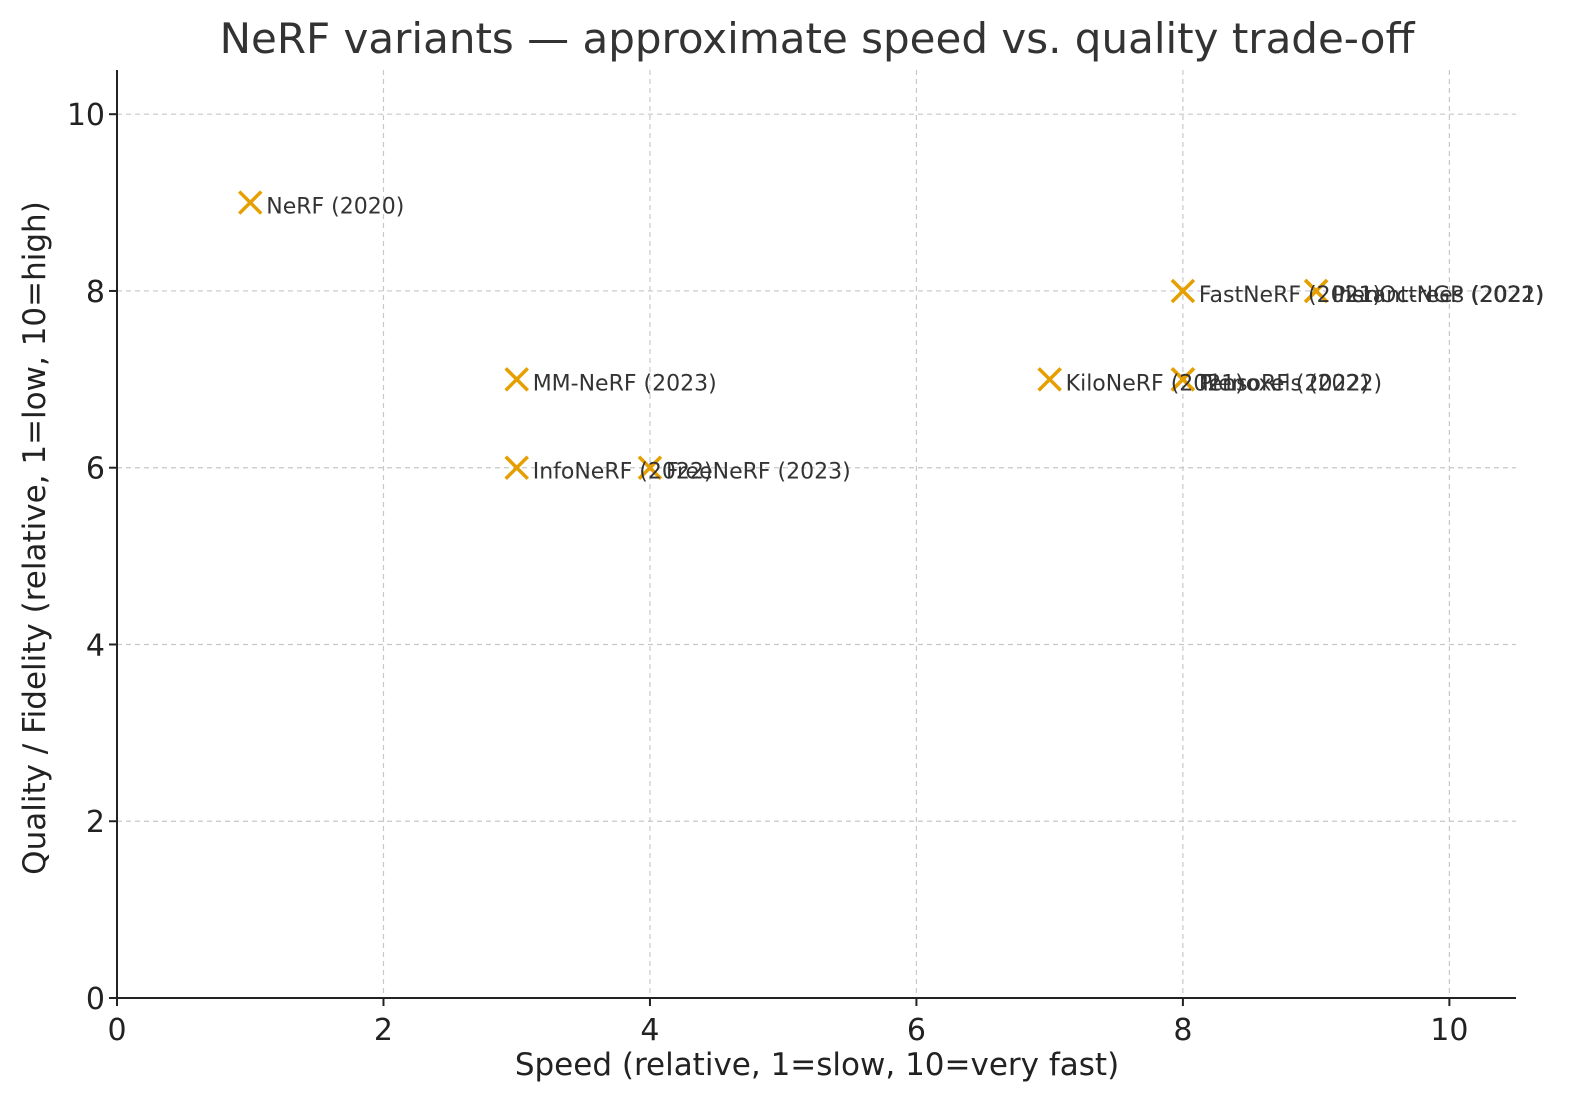  What do you see at coordinates (1283, 383) in the screenshot?
I see `point-label: TensoRF (2022)` at bounding box center [1283, 383].